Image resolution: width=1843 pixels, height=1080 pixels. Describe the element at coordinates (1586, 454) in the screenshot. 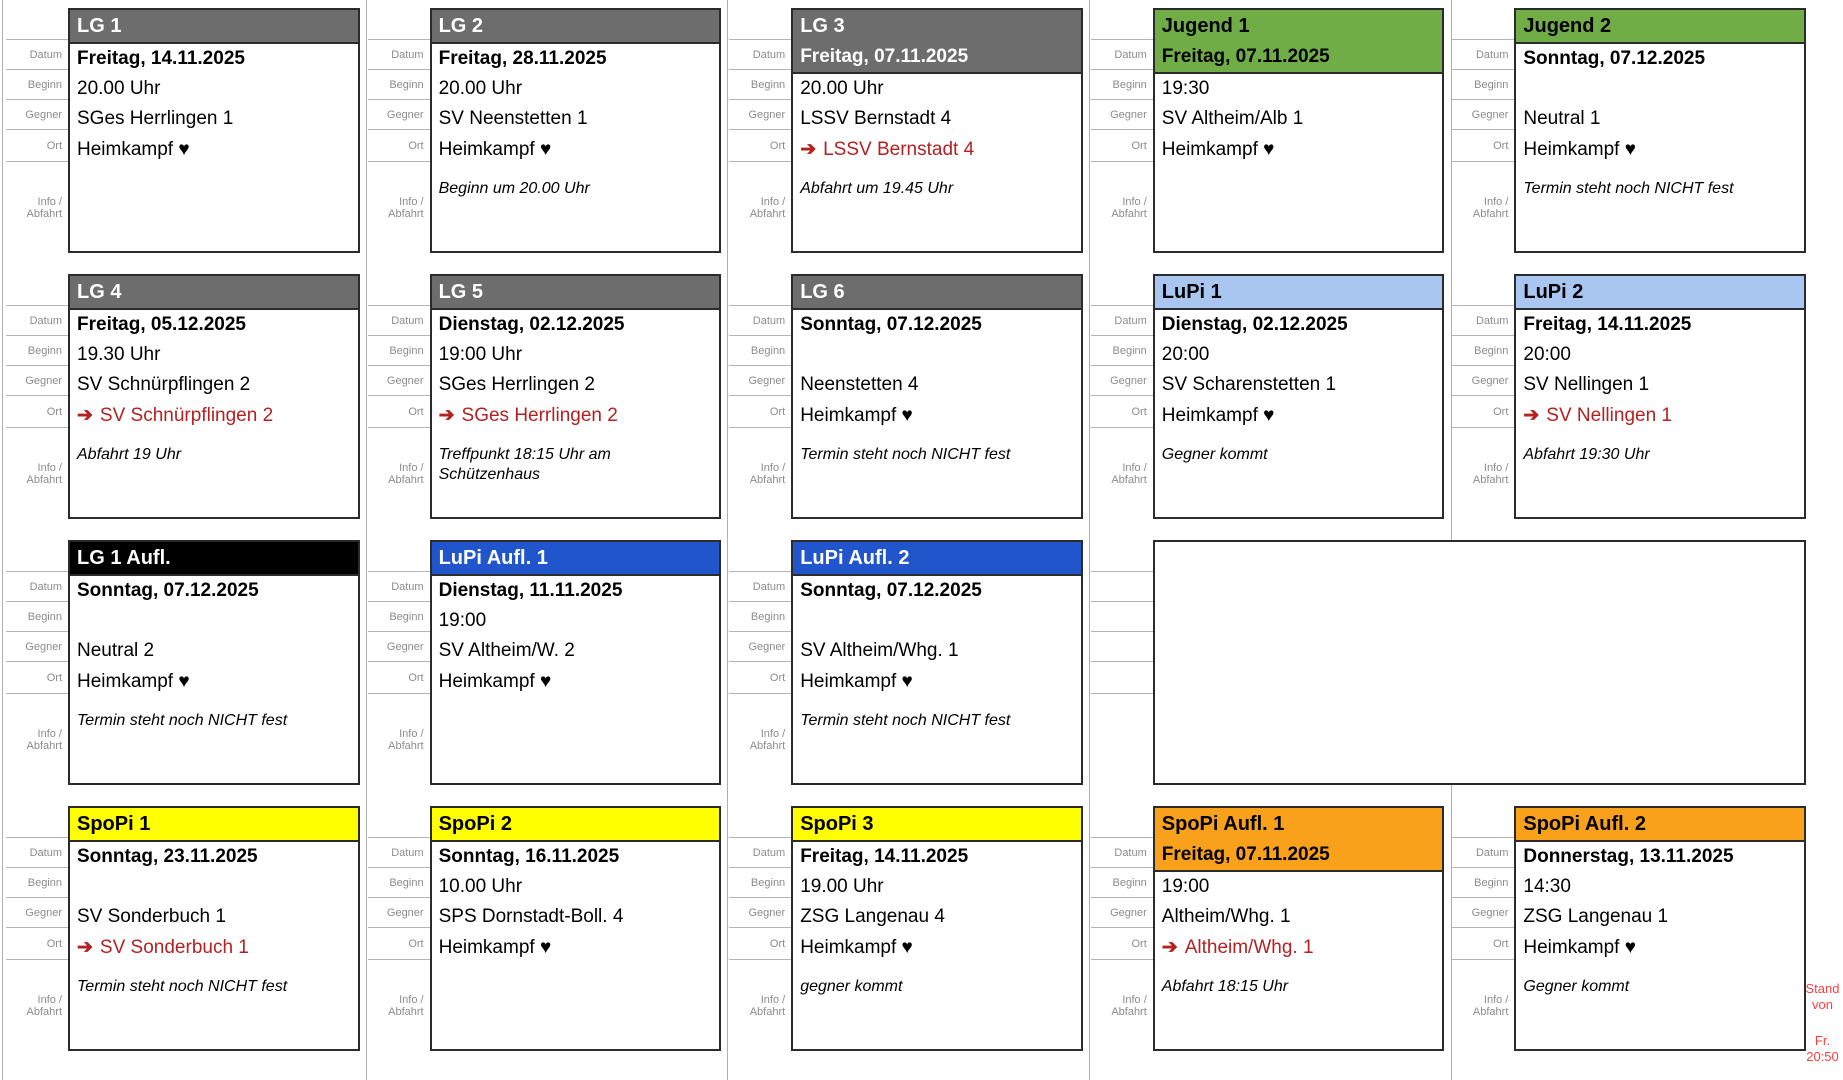

I see `info-value: Abfahrt 19:30 Uhr` at that location.